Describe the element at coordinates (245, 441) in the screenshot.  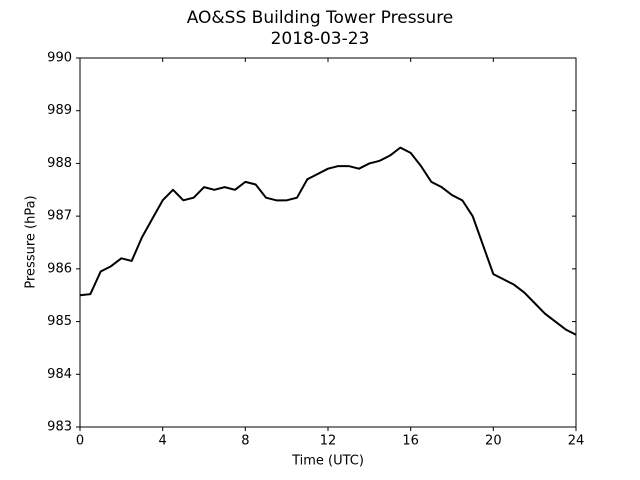
I see `x-tick-label: 8` at that location.